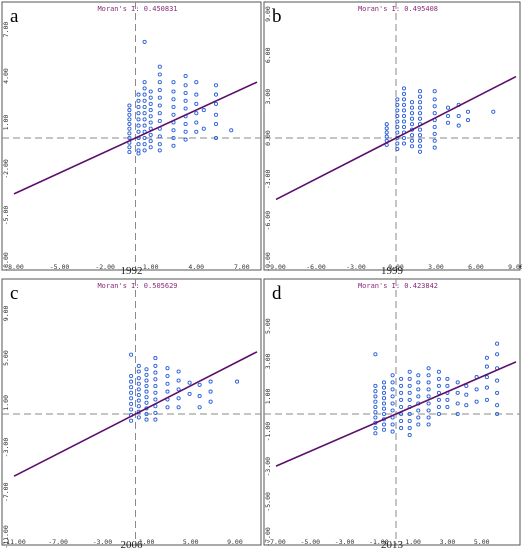 This screenshot has height=550, width=522. Describe the element at coordinates (356, 267) in the screenshot. I see `x-tick-label: -3.00` at that location.